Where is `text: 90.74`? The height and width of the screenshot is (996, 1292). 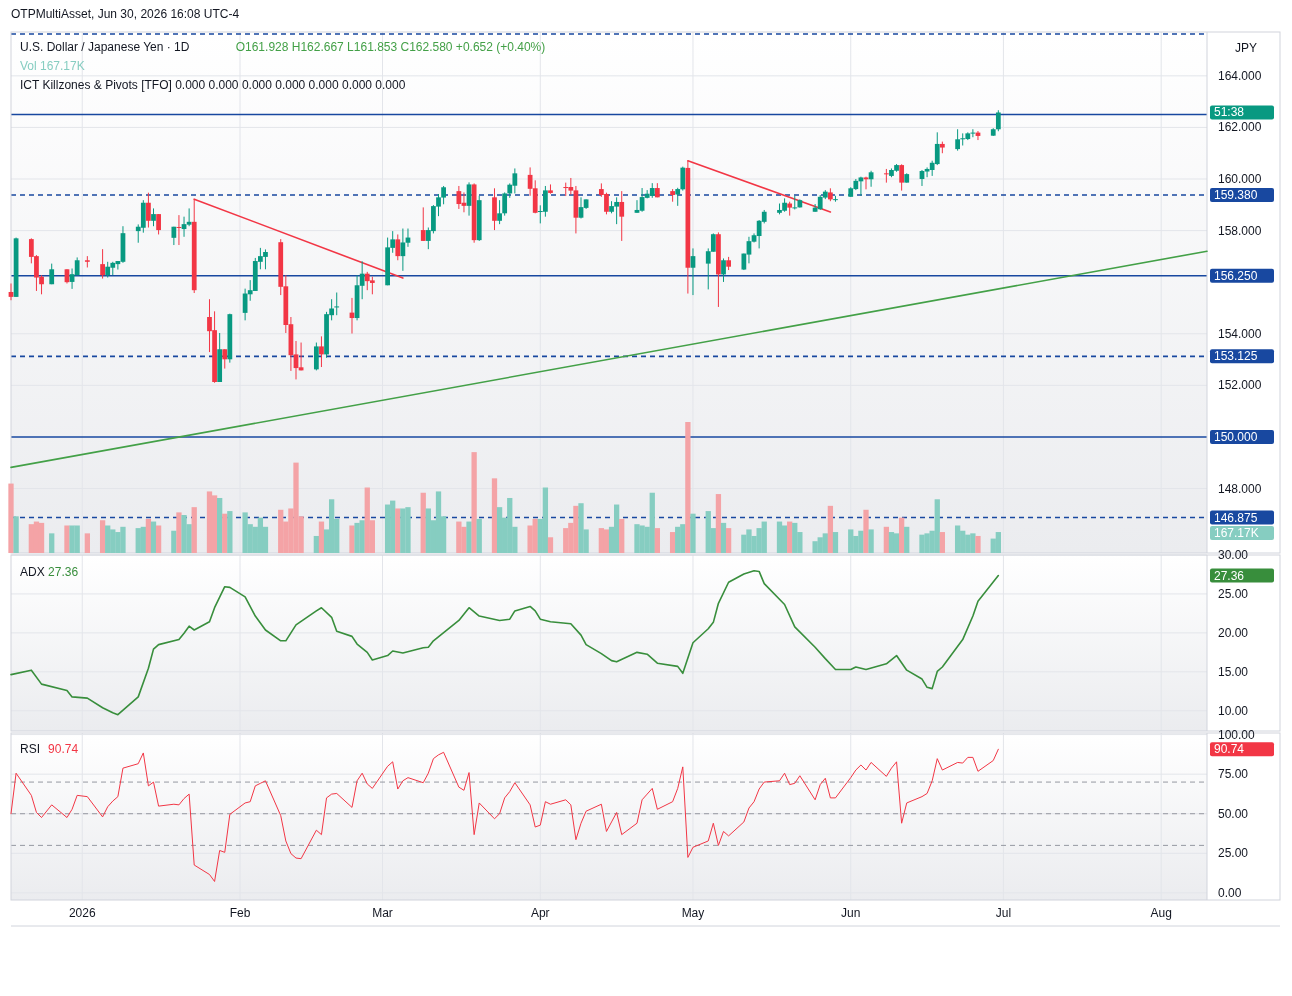 text: 90.74 is located at coordinates (1229, 749).